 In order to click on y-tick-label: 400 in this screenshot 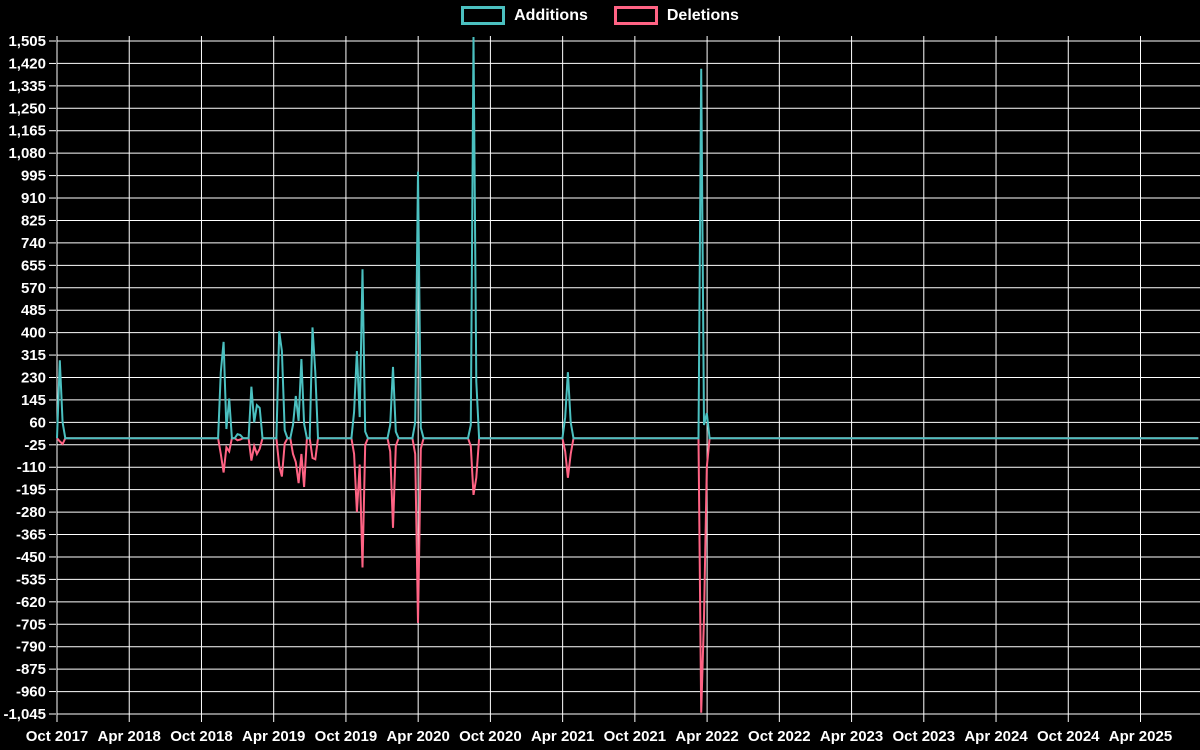, I will do `click(33, 333)`.